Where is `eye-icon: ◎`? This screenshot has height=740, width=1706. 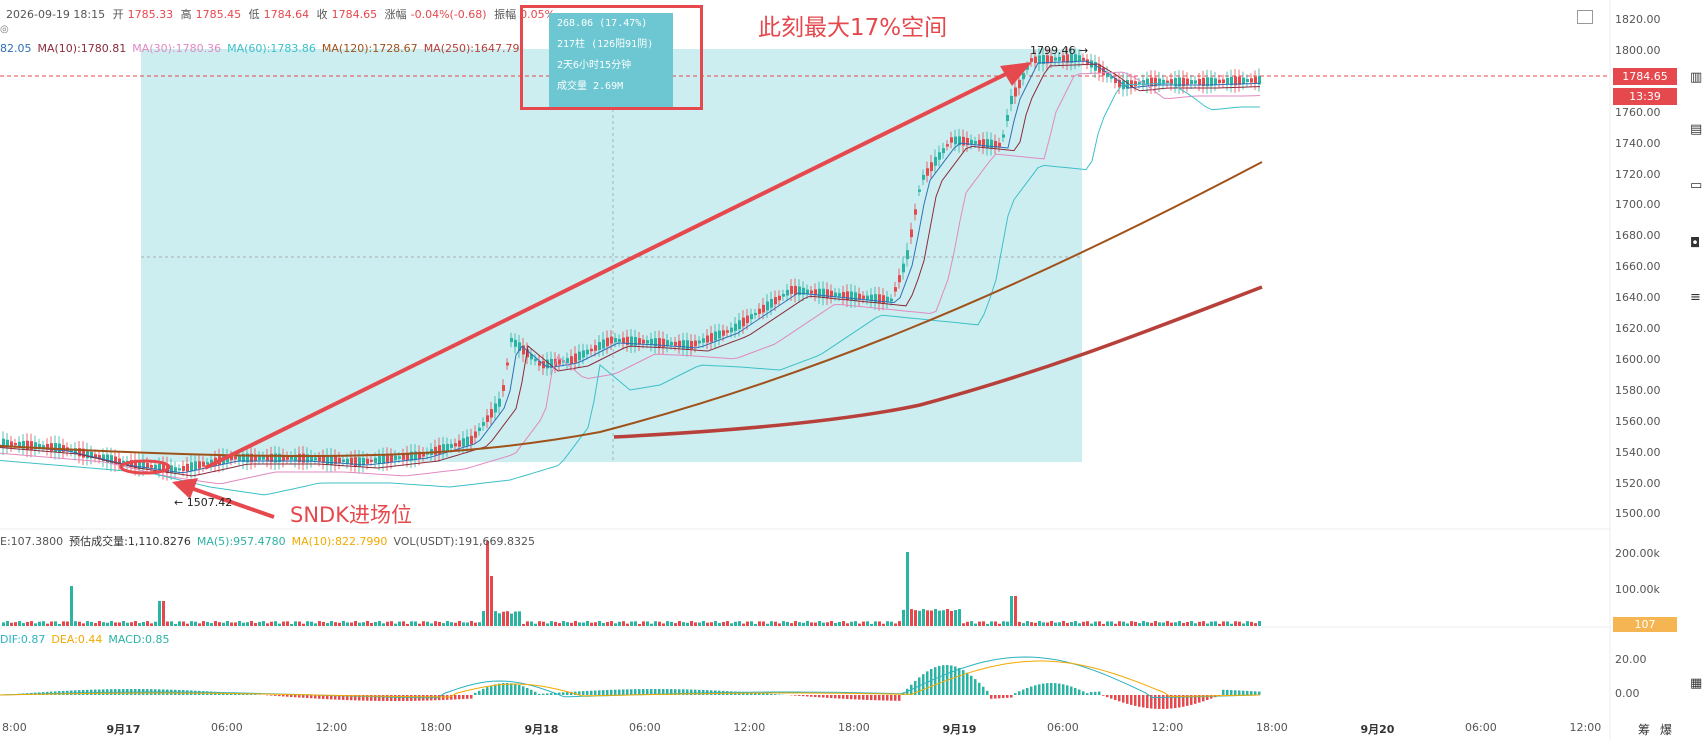
eye-icon: ◎ is located at coordinates (4, 29).